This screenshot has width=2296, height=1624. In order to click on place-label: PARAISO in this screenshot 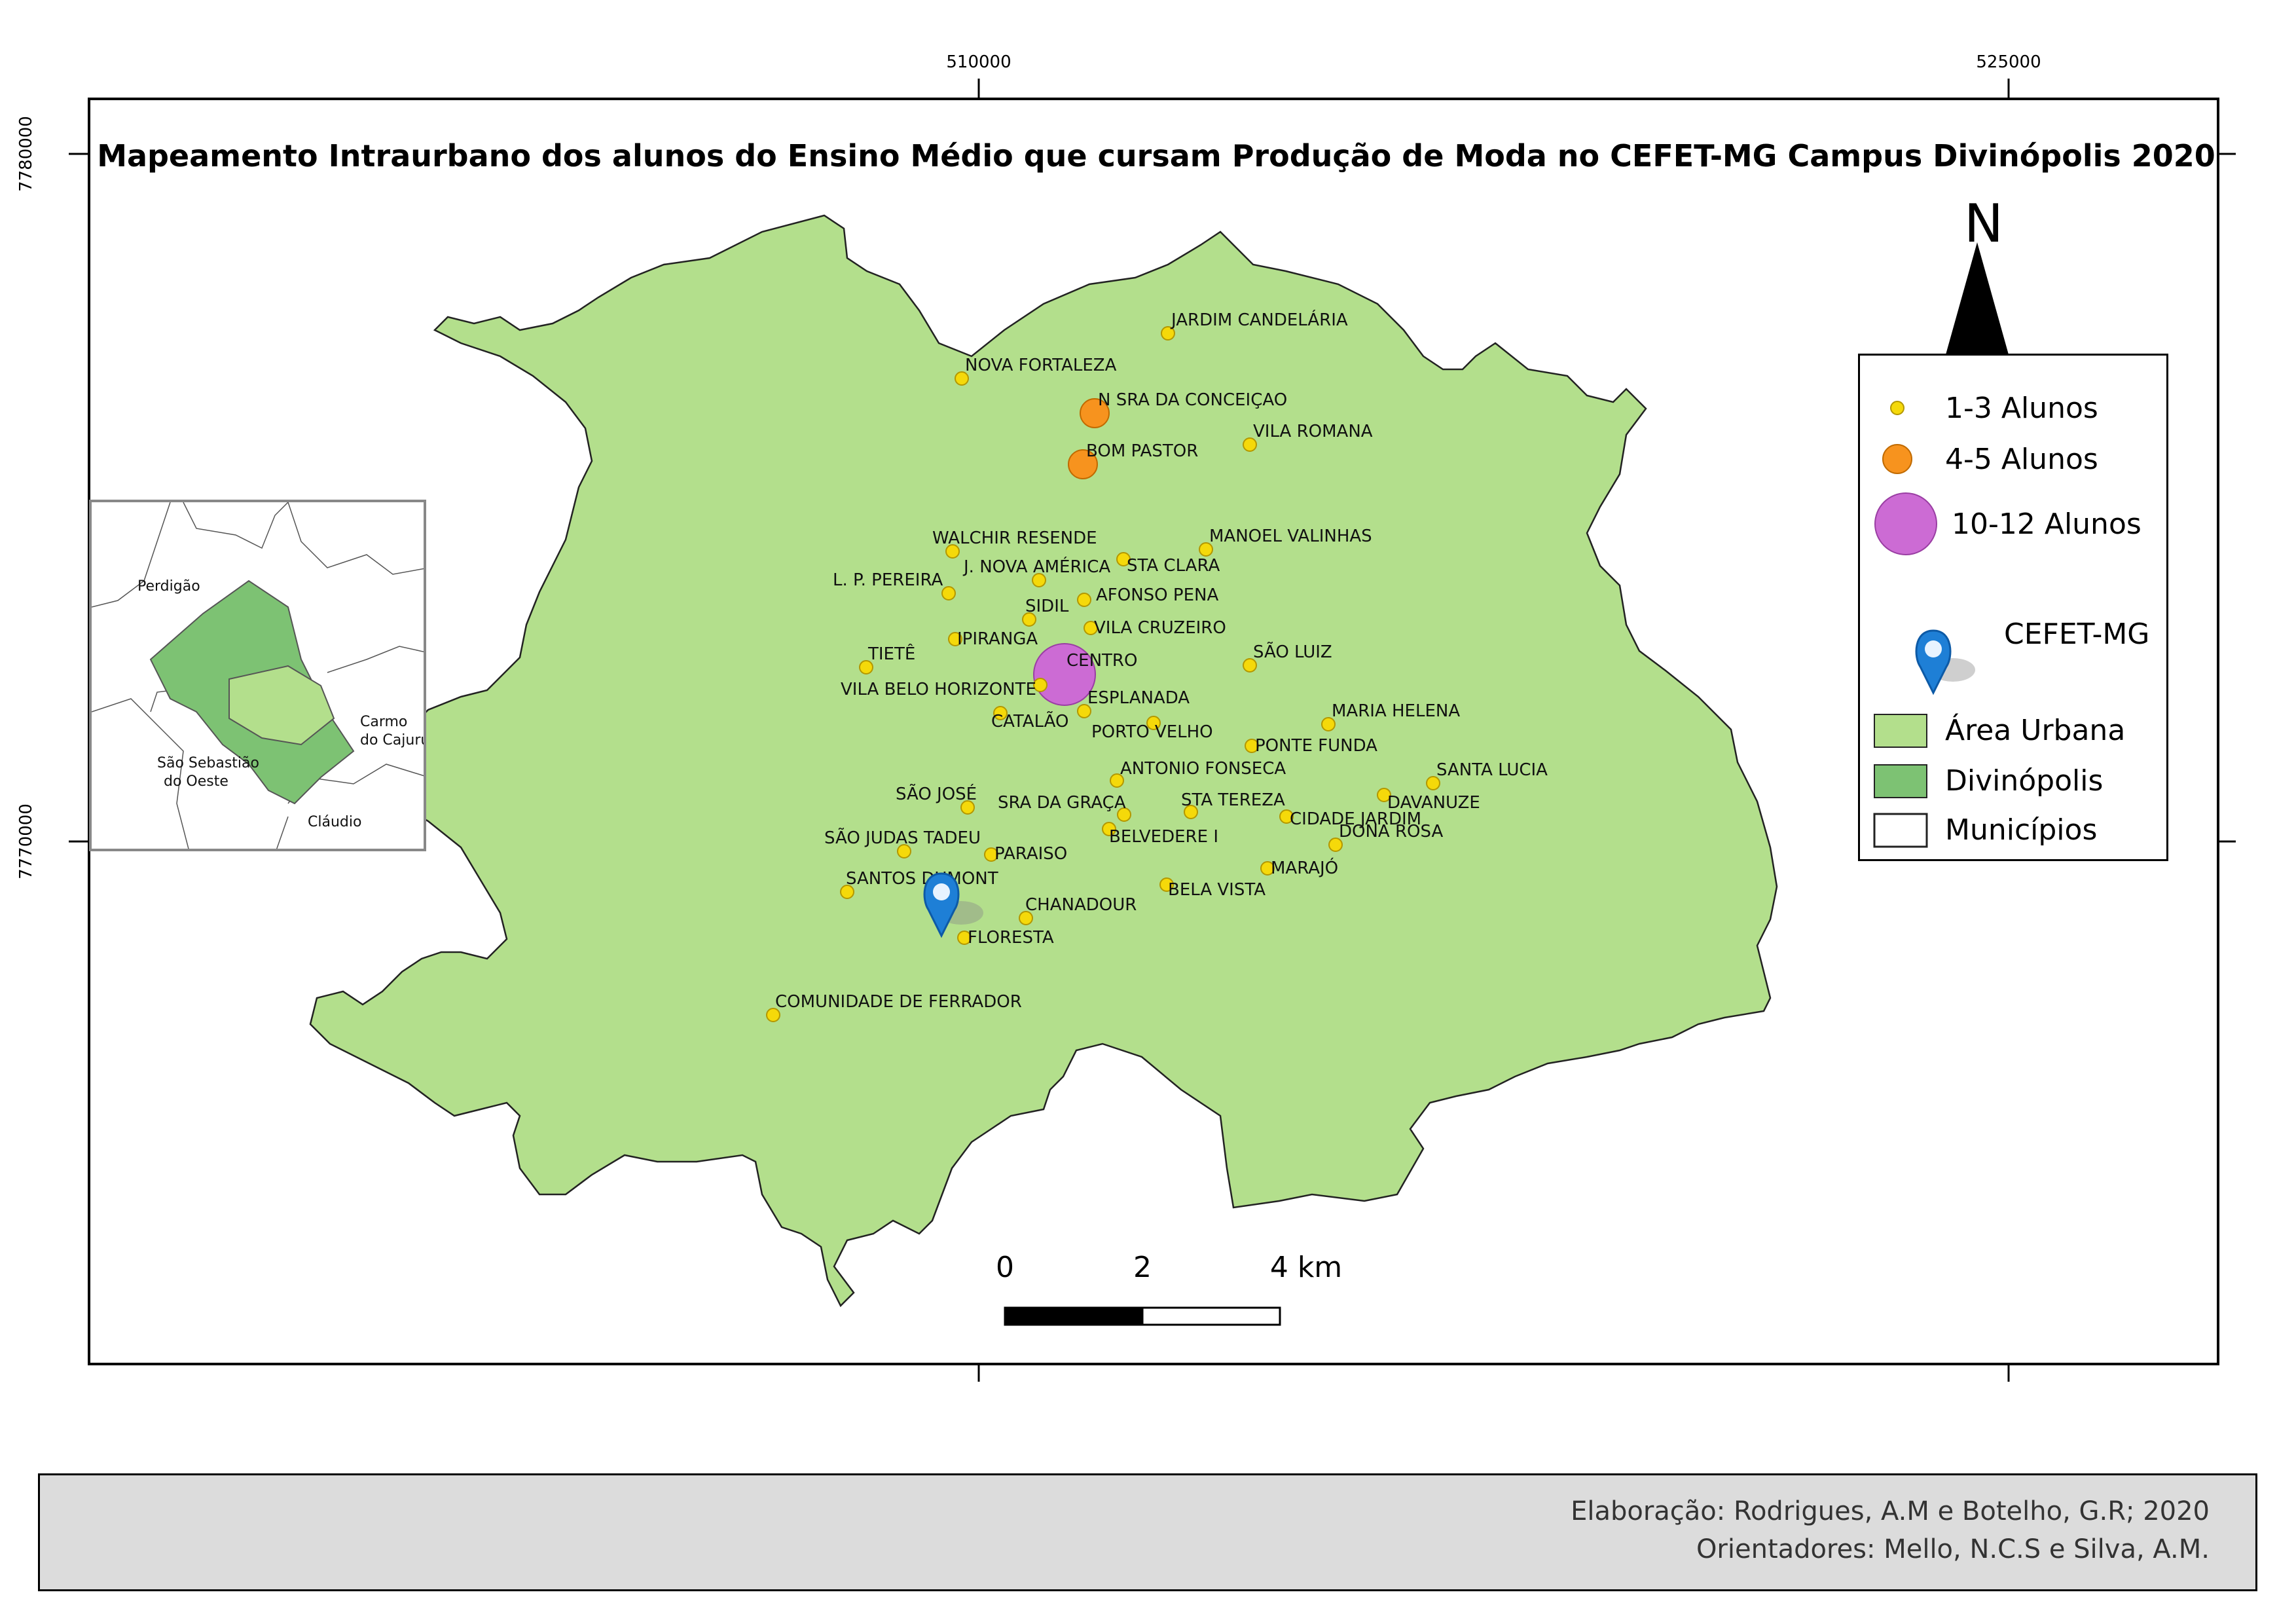, I will do `click(1030, 854)`.